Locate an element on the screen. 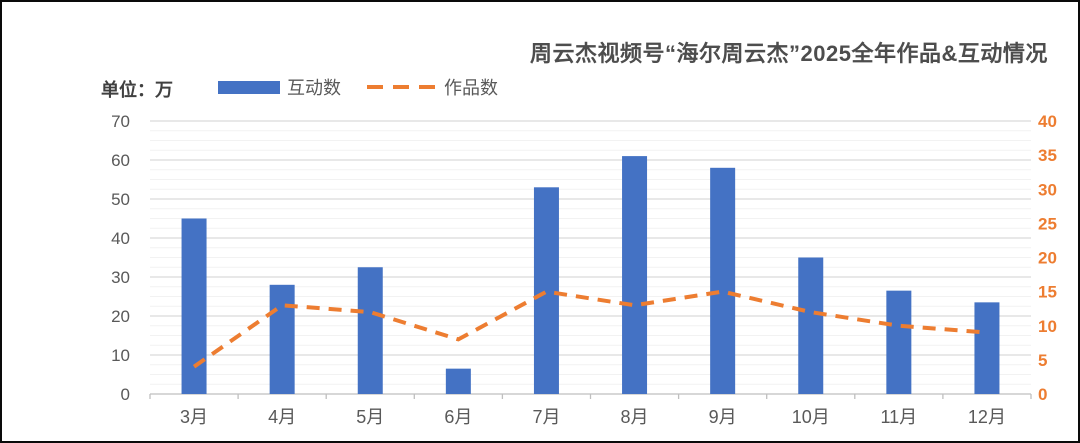  x-axis-label-10月: 10月 is located at coordinates (811, 417).